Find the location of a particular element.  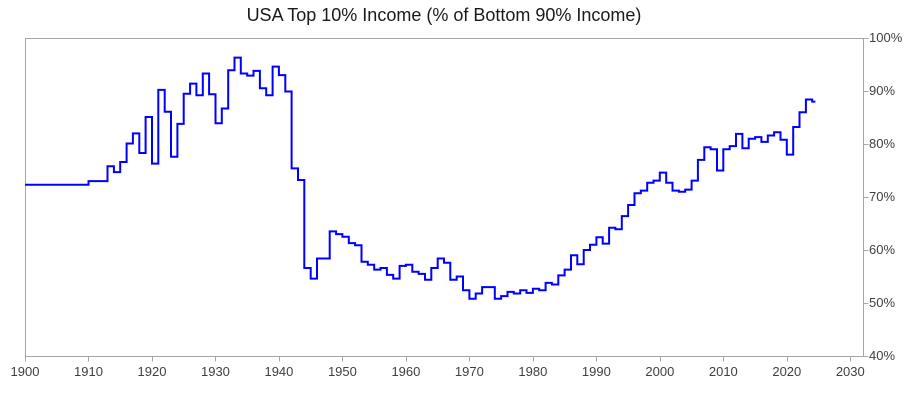

x-tick-label: 1990 is located at coordinates (596, 371).